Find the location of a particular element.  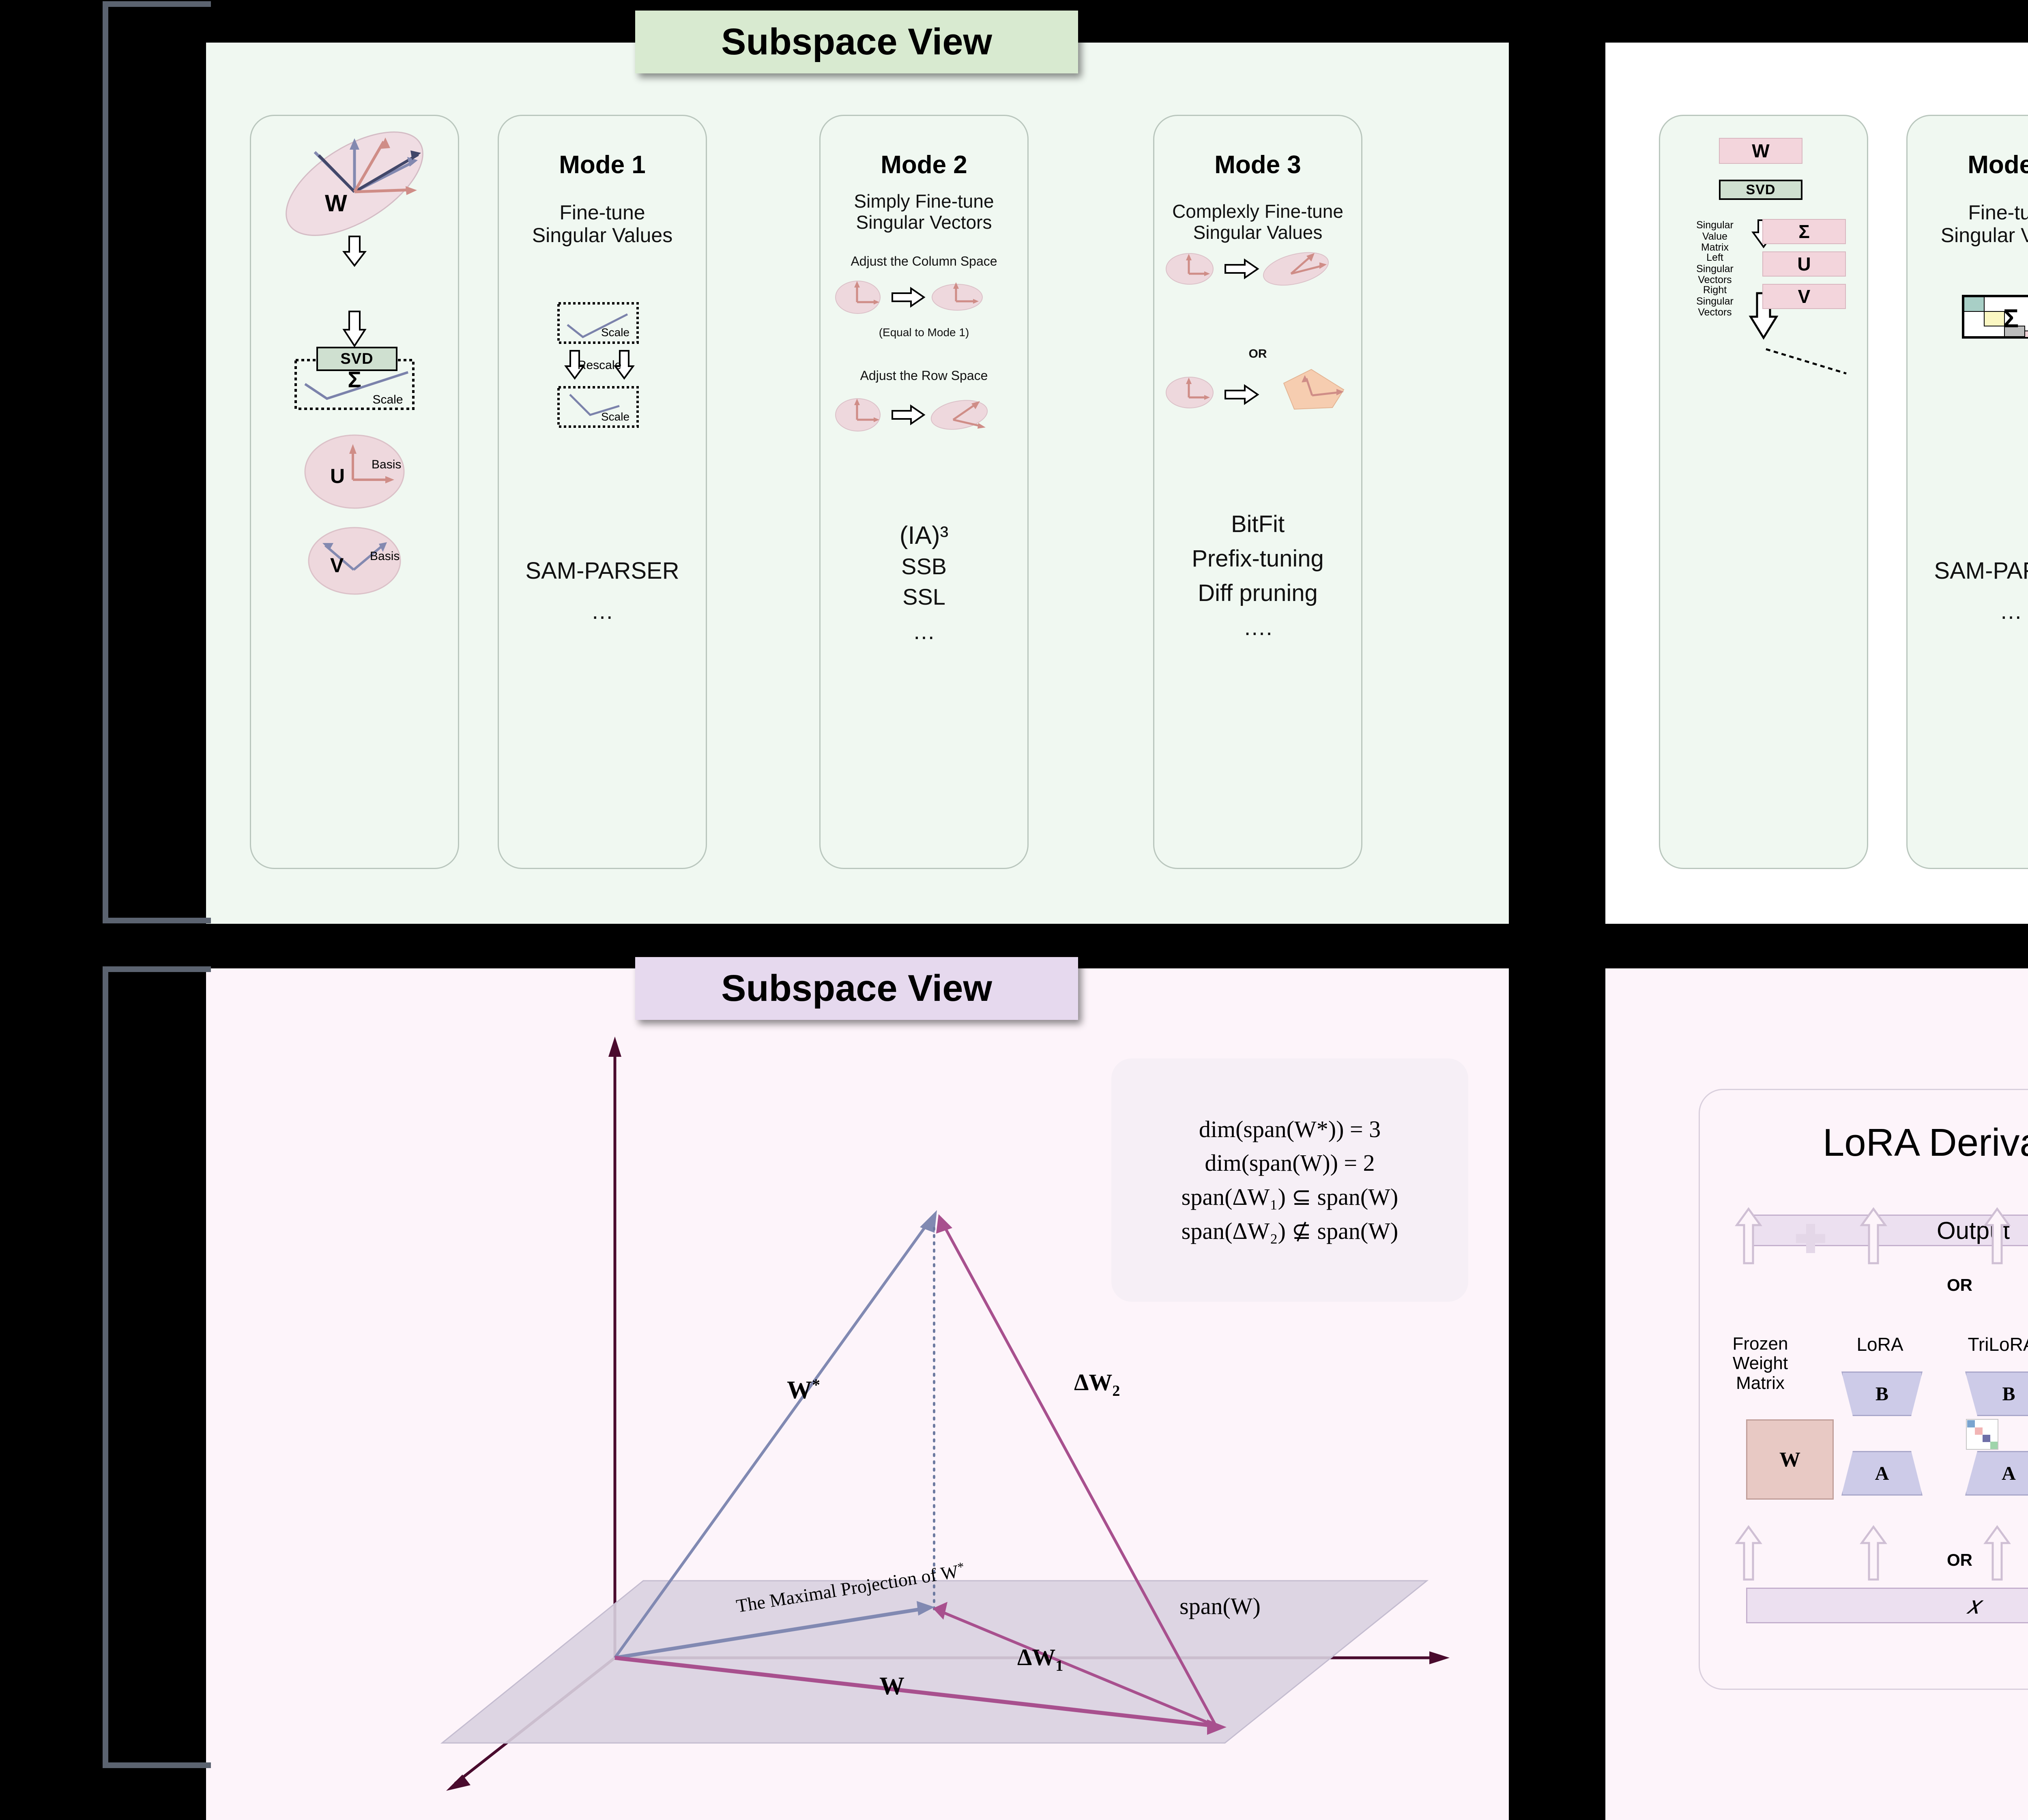

equation-0: dim(span(W*)) = 3 is located at coordinates (1290, 1129).